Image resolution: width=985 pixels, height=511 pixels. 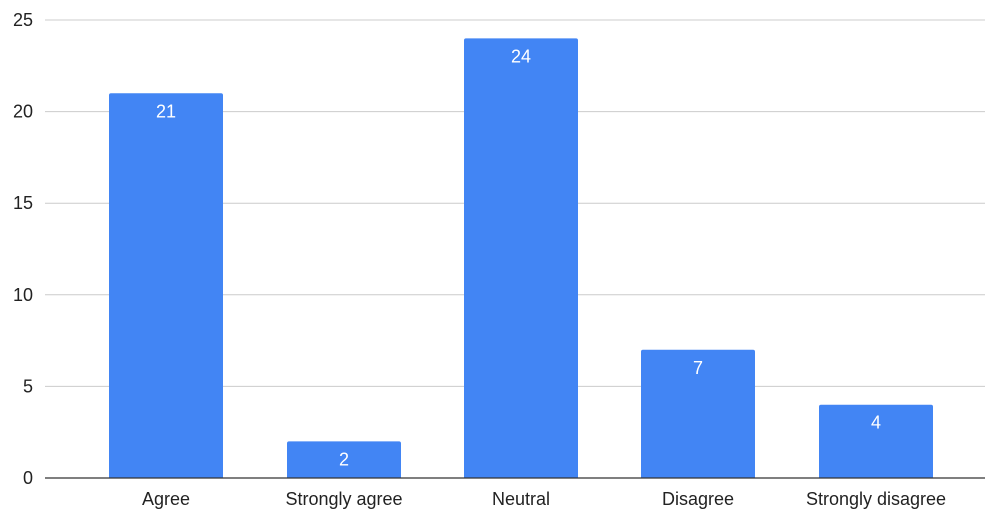 I want to click on bar-agree, so click(x=166, y=285).